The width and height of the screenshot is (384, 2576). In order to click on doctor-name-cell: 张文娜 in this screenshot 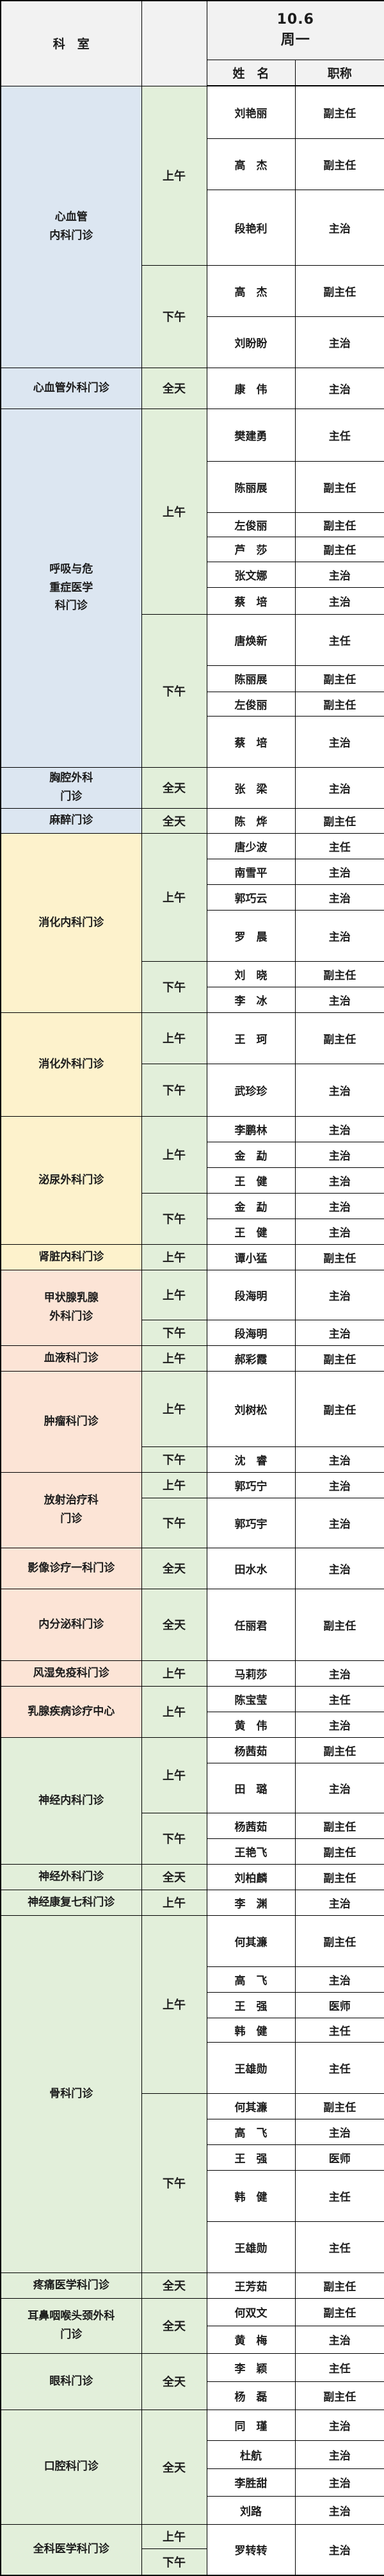, I will do `click(251, 574)`.